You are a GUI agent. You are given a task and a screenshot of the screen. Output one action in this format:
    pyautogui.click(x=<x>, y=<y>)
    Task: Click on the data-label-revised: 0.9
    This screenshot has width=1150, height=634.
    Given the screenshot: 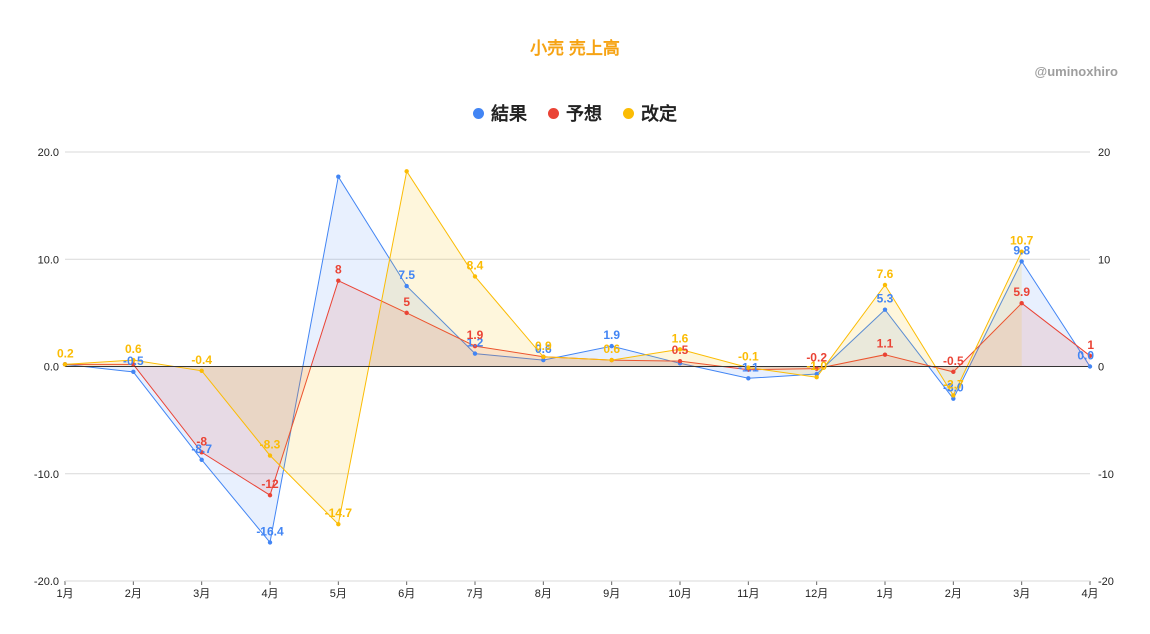 What is the action you would take?
    pyautogui.click(x=543, y=346)
    